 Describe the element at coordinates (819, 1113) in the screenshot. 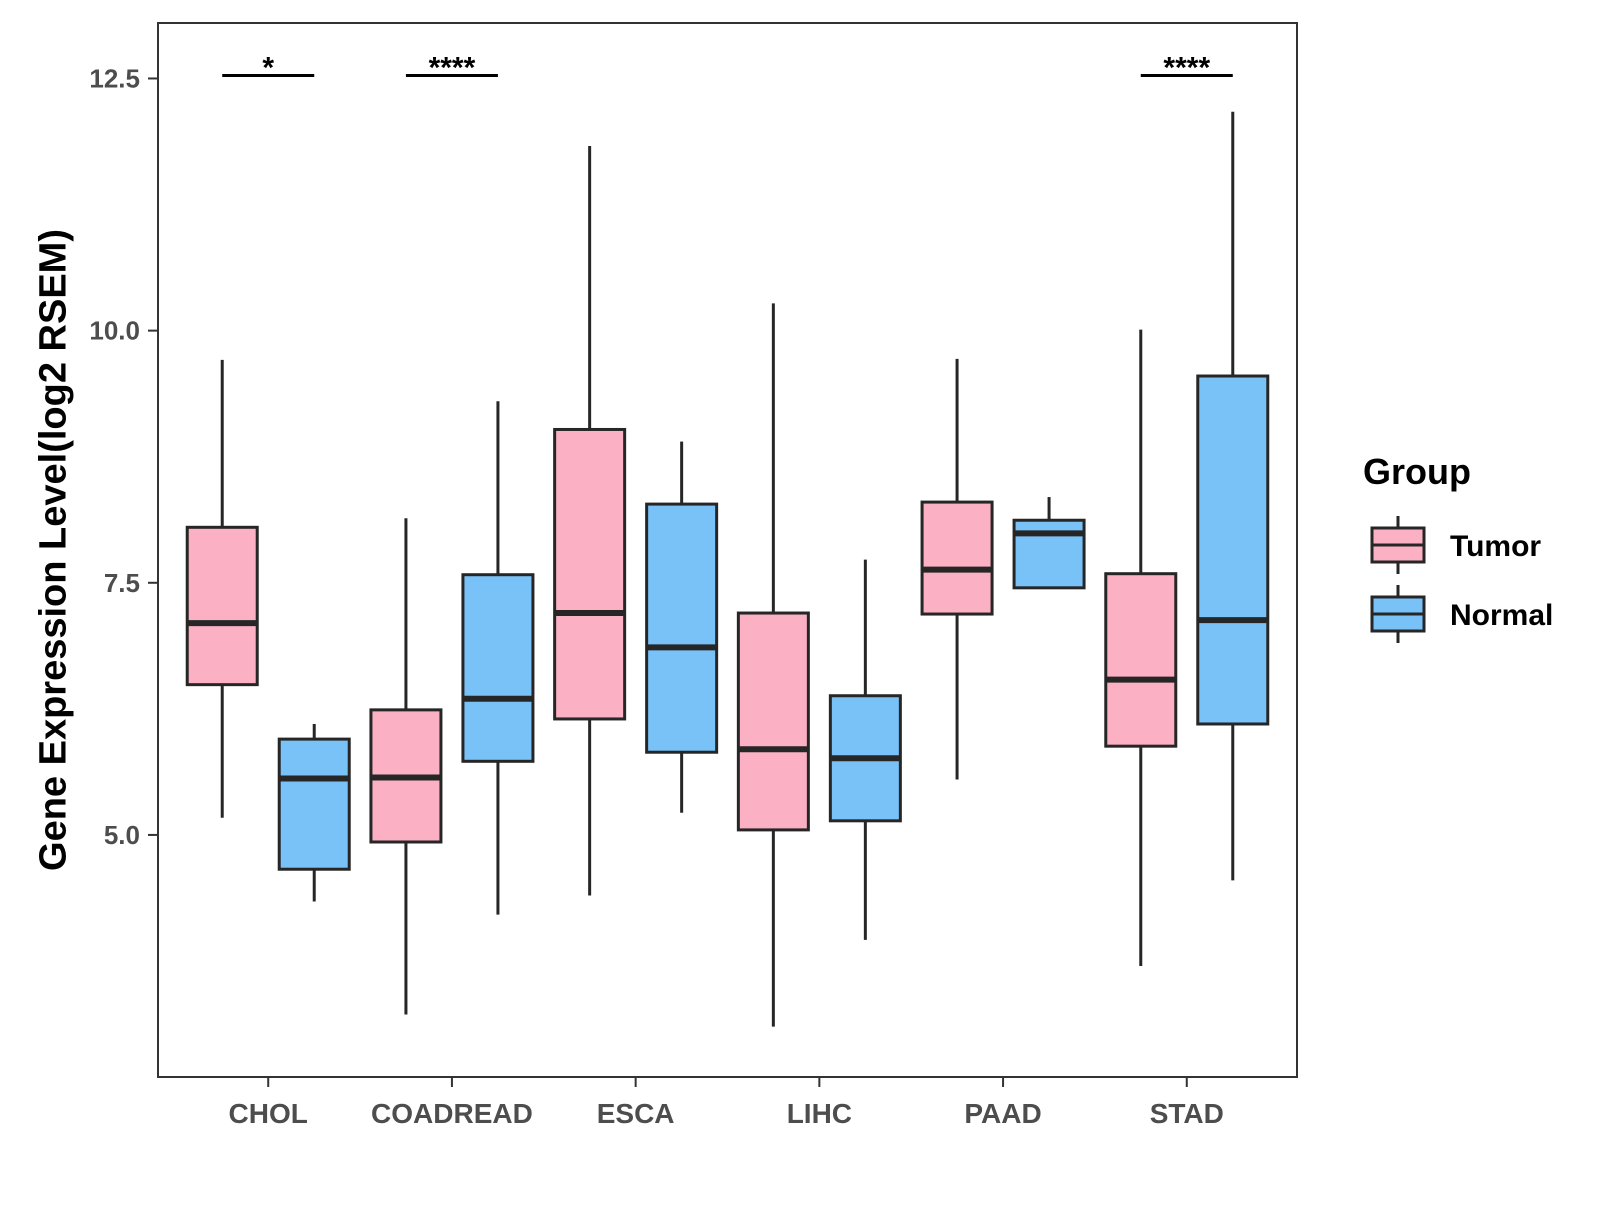

I see `x-tick-label: LIHC` at that location.